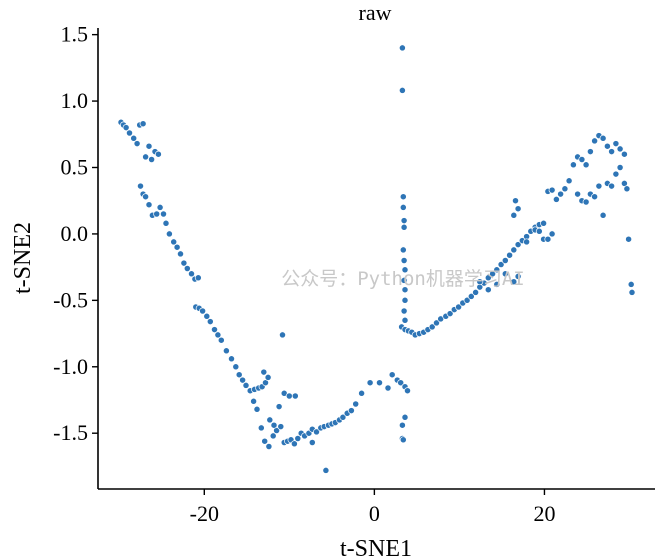  I want to click on y-ticks: -1.5 -1.0 -0.5 0.0 0.5 1.0 1.5, so click(75, 233).